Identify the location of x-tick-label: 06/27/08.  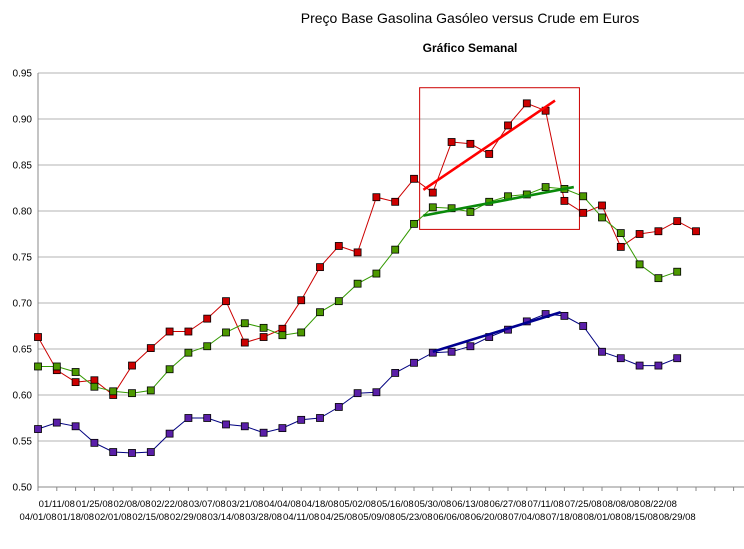
(508, 504).